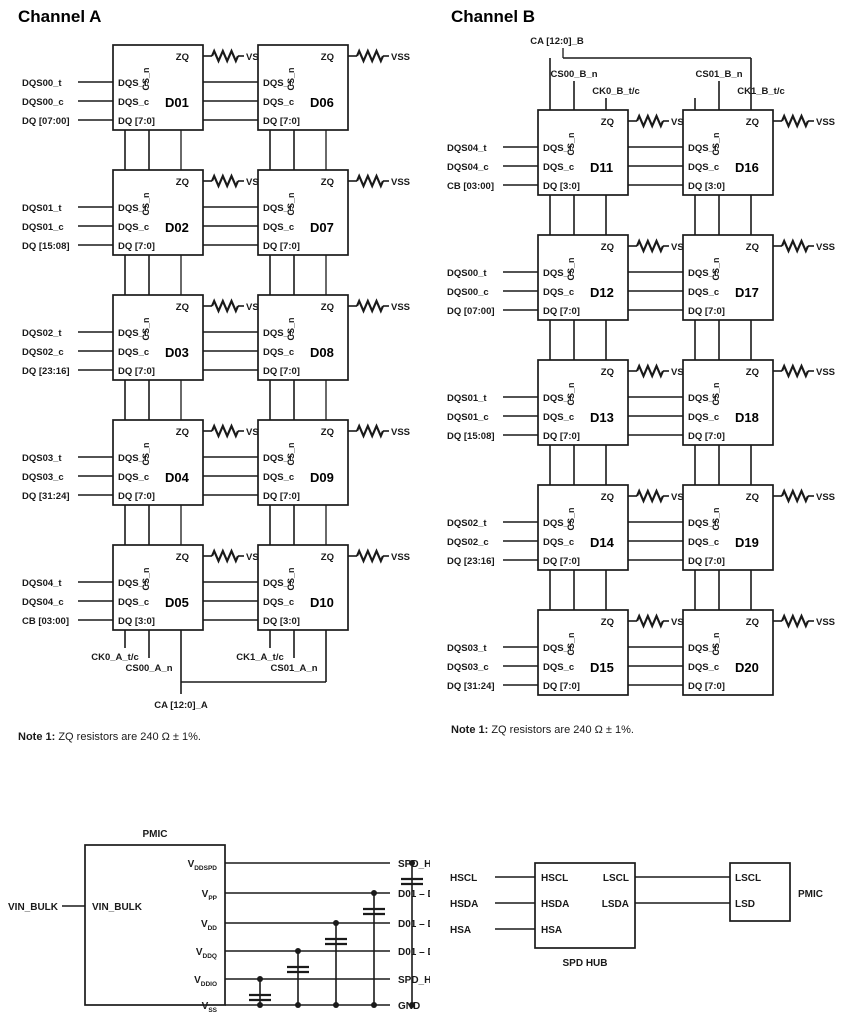 This screenshot has height=1026, width=850. I want to click on pmic-pin-sub: DDIO, so click(209, 984).